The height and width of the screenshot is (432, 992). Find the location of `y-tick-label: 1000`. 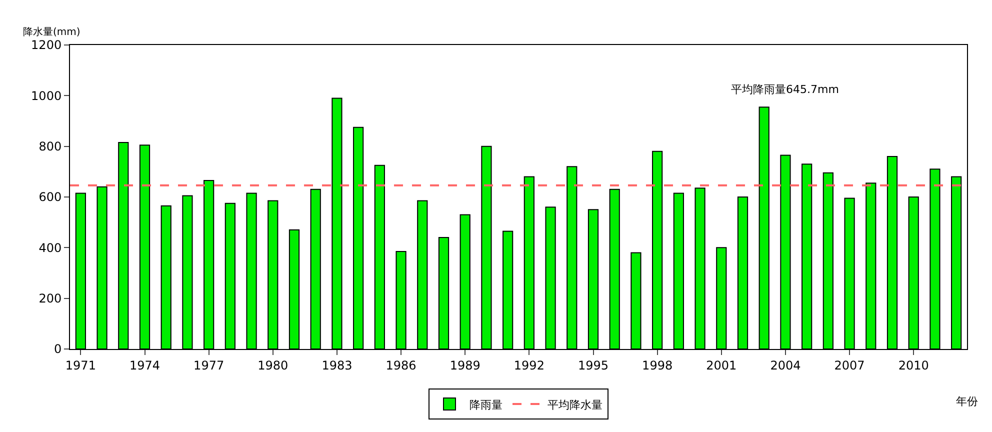

y-tick-label: 1000 is located at coordinates (46, 95).